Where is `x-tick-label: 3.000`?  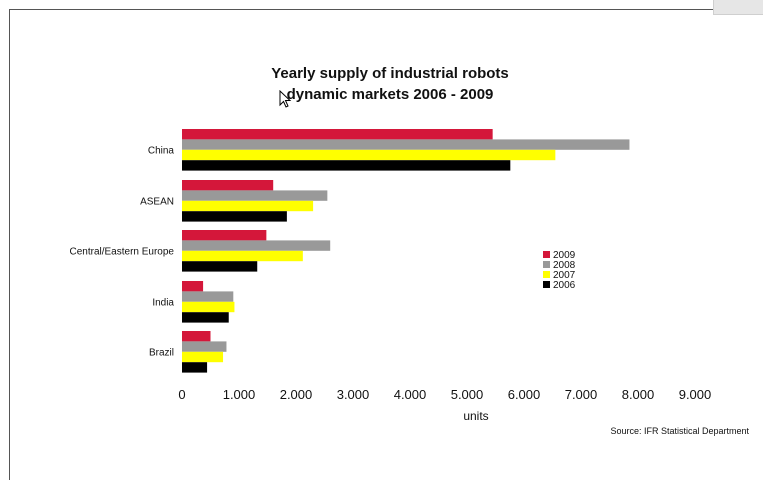
x-tick-label: 3.000 is located at coordinates (353, 394).